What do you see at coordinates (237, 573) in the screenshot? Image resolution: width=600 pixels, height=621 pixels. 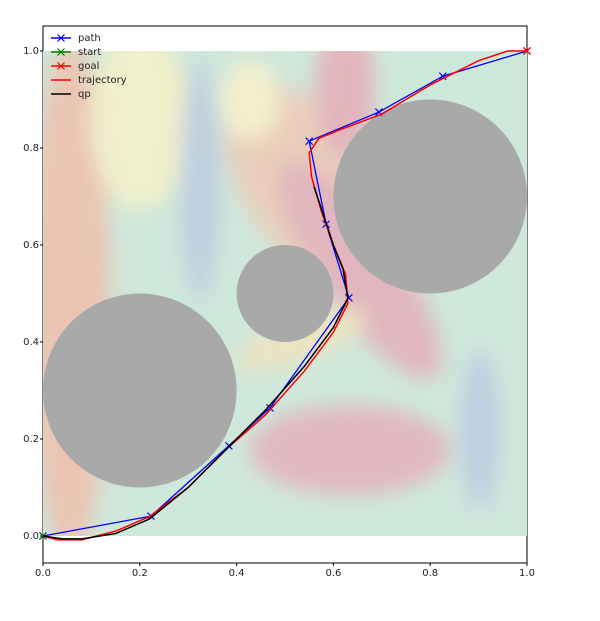 I see `x-tick-label: 0.4` at bounding box center [237, 573].